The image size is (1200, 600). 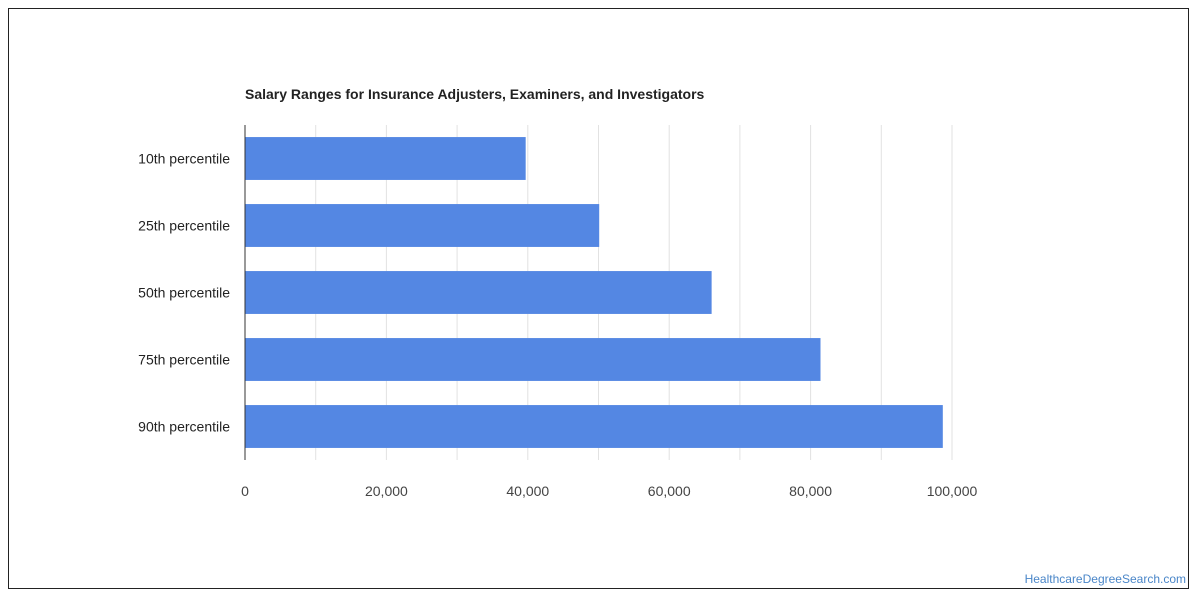 I want to click on x-tick-label: 100,000, so click(x=952, y=491).